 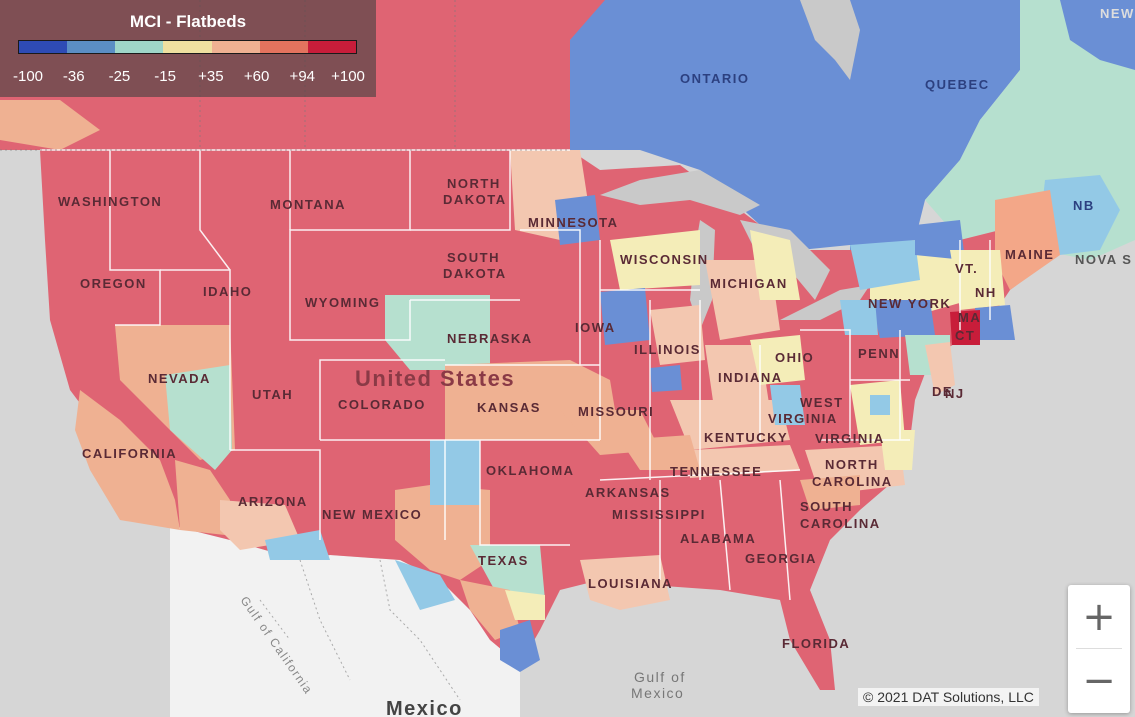 I want to click on legend-tick-4: +35, so click(x=211, y=76).